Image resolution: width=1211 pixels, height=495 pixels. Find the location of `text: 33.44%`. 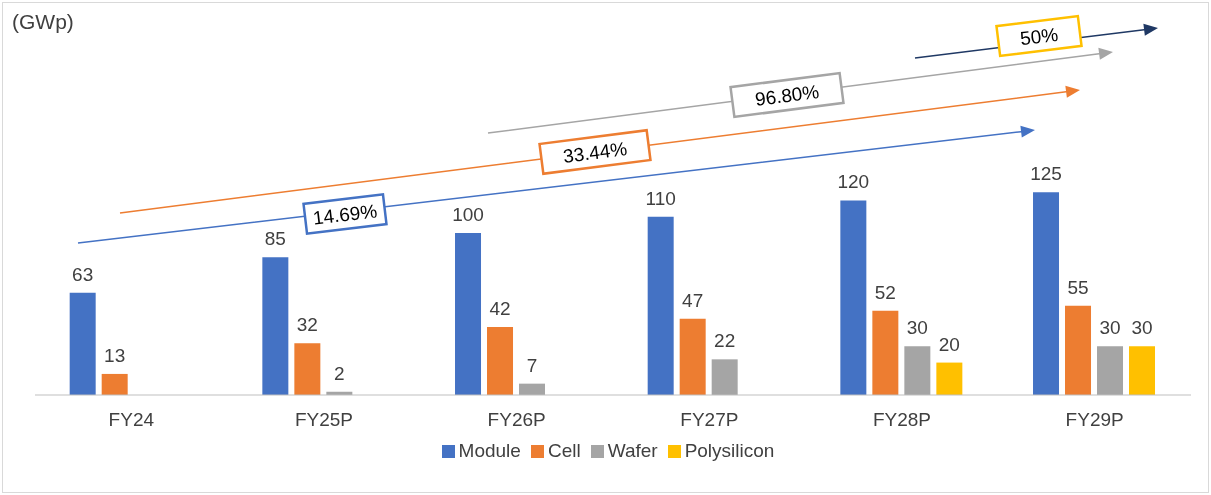

text: 33.44% is located at coordinates (595, 152).